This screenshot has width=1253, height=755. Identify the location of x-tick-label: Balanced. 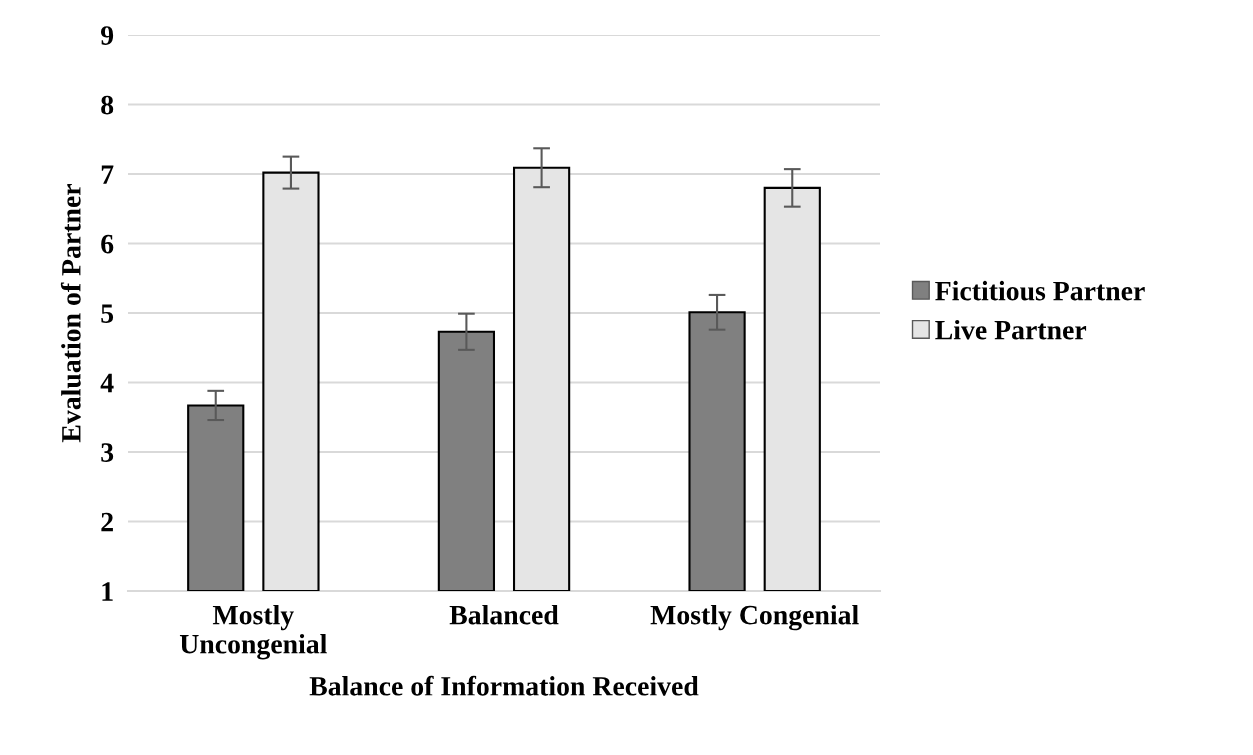
(504, 614).